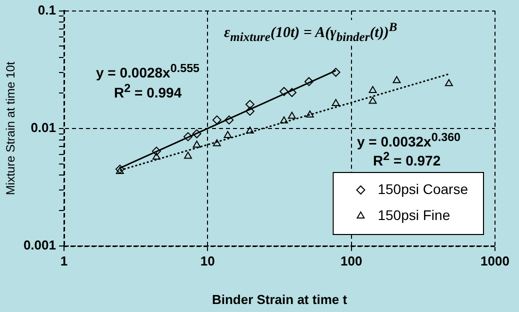  I want to click on x-axis-title: Binder Strain at time t, so click(280, 299).